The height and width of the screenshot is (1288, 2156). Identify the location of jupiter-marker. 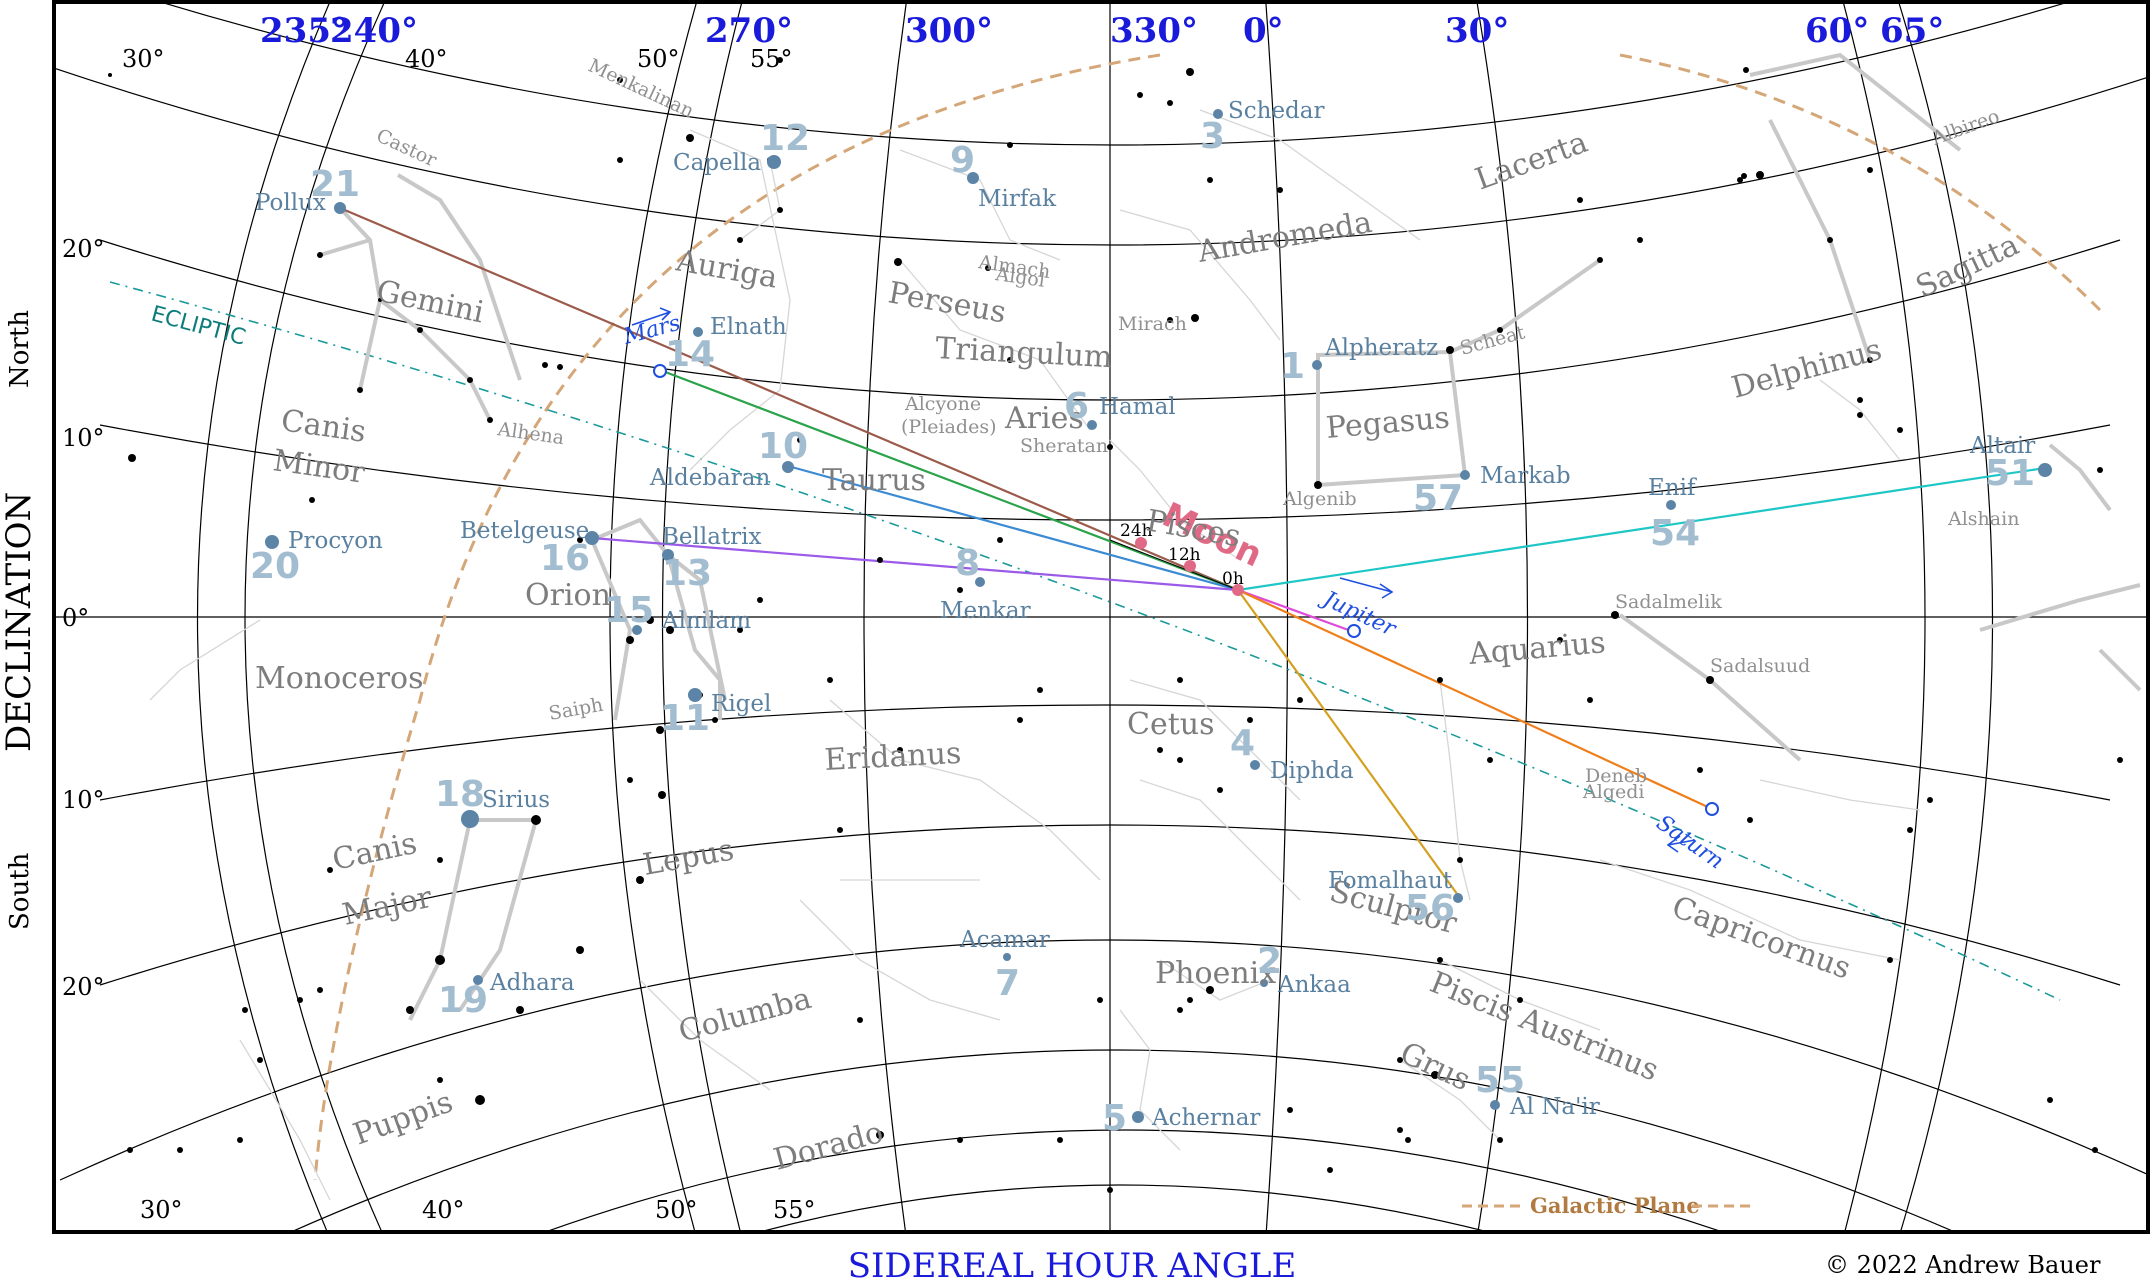
(1354, 631).